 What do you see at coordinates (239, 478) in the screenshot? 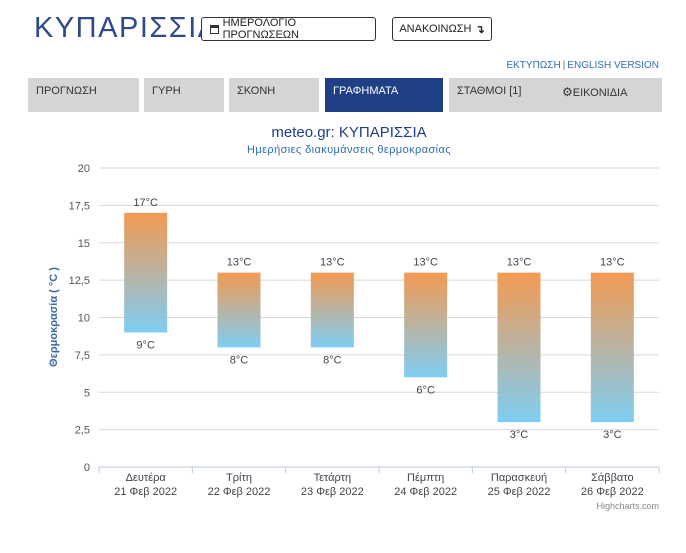
I see `x-tick-label-day: Τρίτη` at bounding box center [239, 478].